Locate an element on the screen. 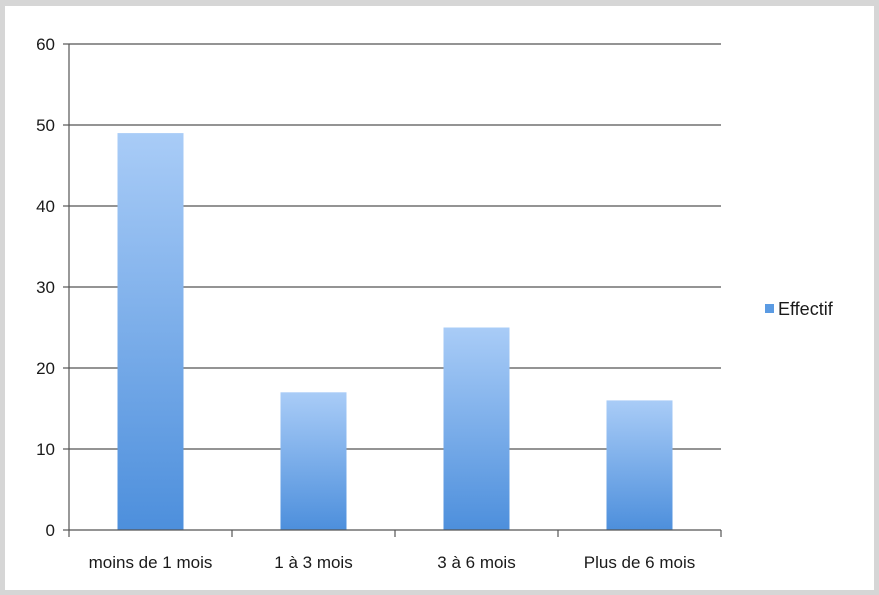 Image resolution: width=879 pixels, height=595 pixels. x-category-label: 1 à 3 mois is located at coordinates (313, 562).